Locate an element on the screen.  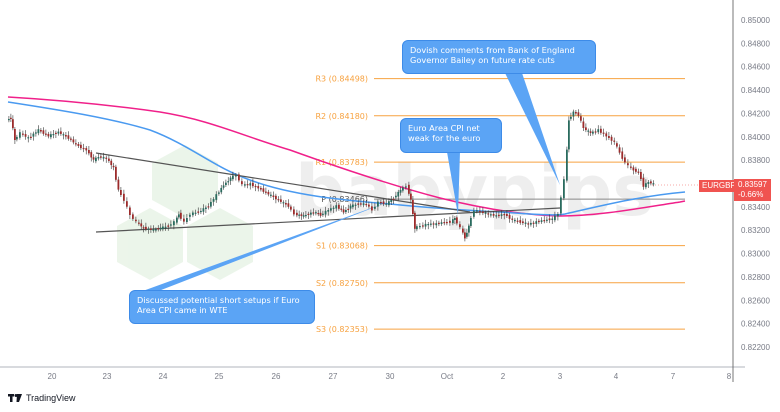
y-tick-label: 0.84400 is located at coordinates (755, 90).